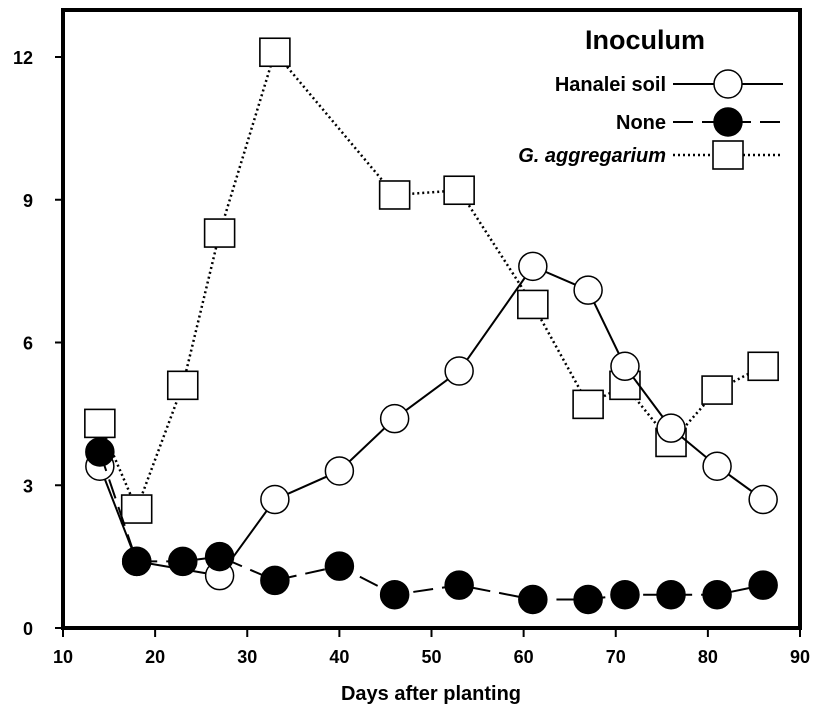  Describe the element at coordinates (641, 123) in the screenshot. I see `legend-label: None` at that location.